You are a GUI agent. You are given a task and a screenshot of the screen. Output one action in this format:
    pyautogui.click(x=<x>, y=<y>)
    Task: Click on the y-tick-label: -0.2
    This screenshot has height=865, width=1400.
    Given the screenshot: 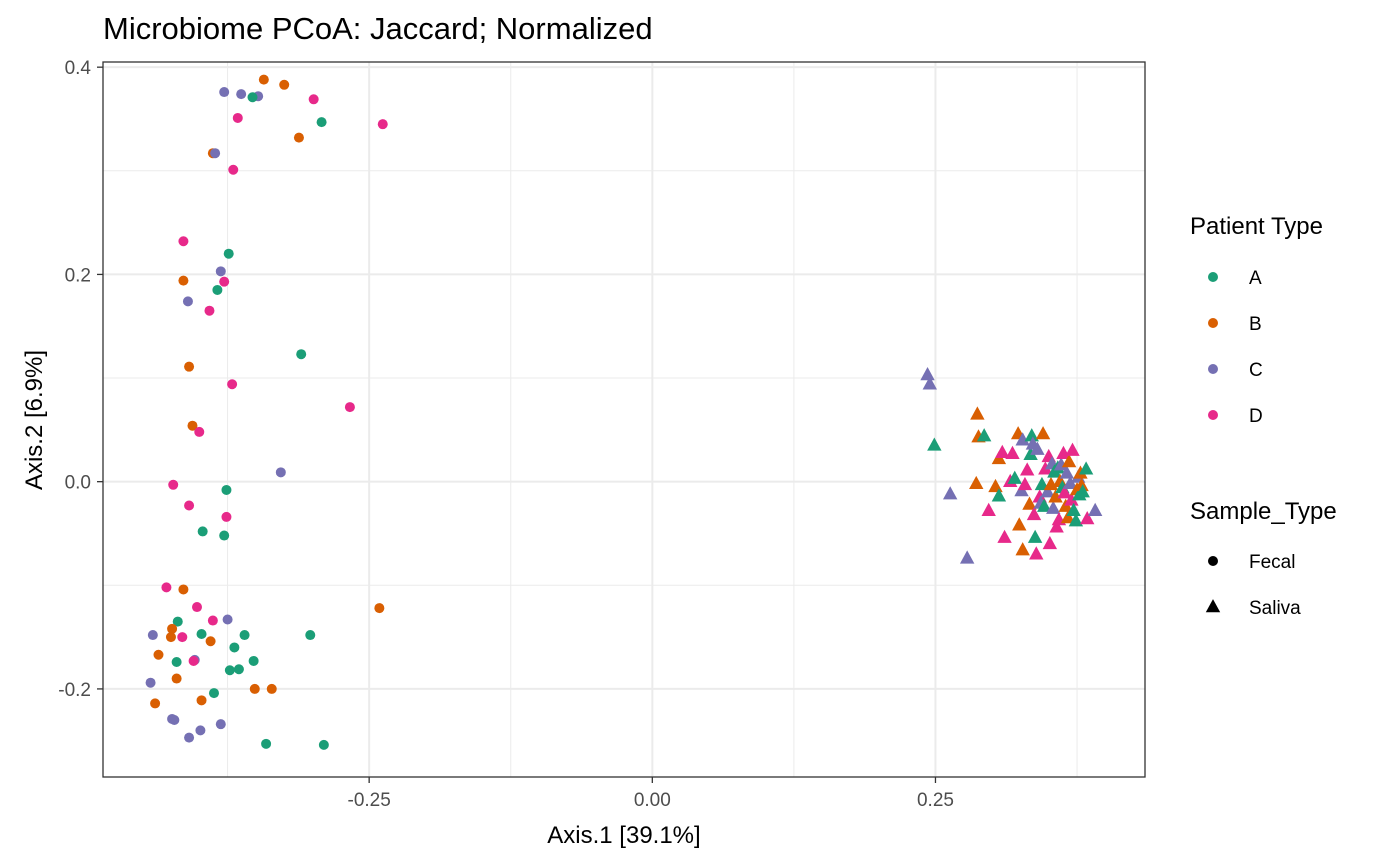 What is the action you would take?
    pyautogui.click(x=74, y=690)
    